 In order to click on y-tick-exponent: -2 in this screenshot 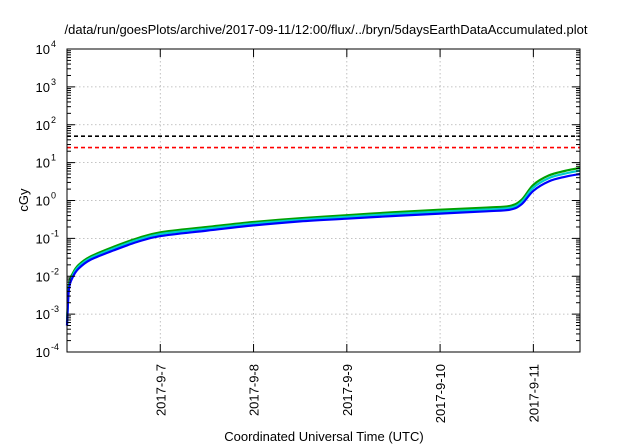, I will do `click(55, 271)`.